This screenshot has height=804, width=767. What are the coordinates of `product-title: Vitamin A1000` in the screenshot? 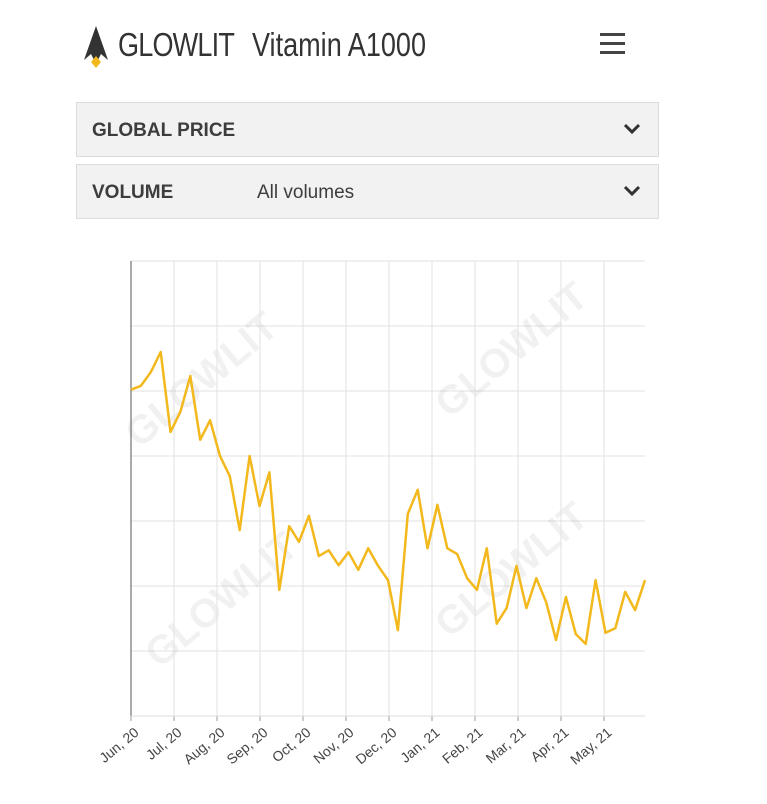 It's located at (339, 44).